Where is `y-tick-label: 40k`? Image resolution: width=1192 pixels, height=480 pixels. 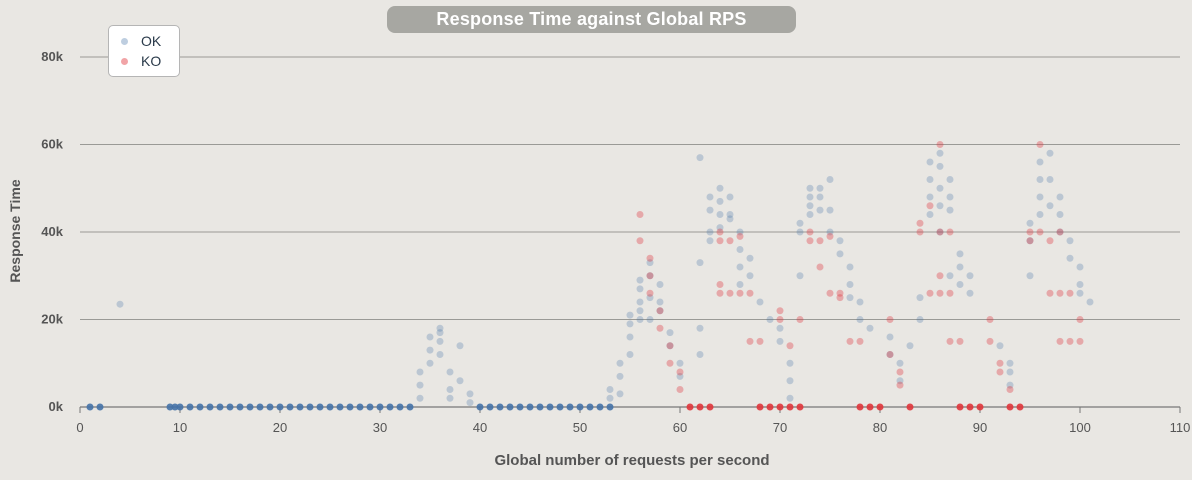
y-tick-label: 40k is located at coordinates (52, 231).